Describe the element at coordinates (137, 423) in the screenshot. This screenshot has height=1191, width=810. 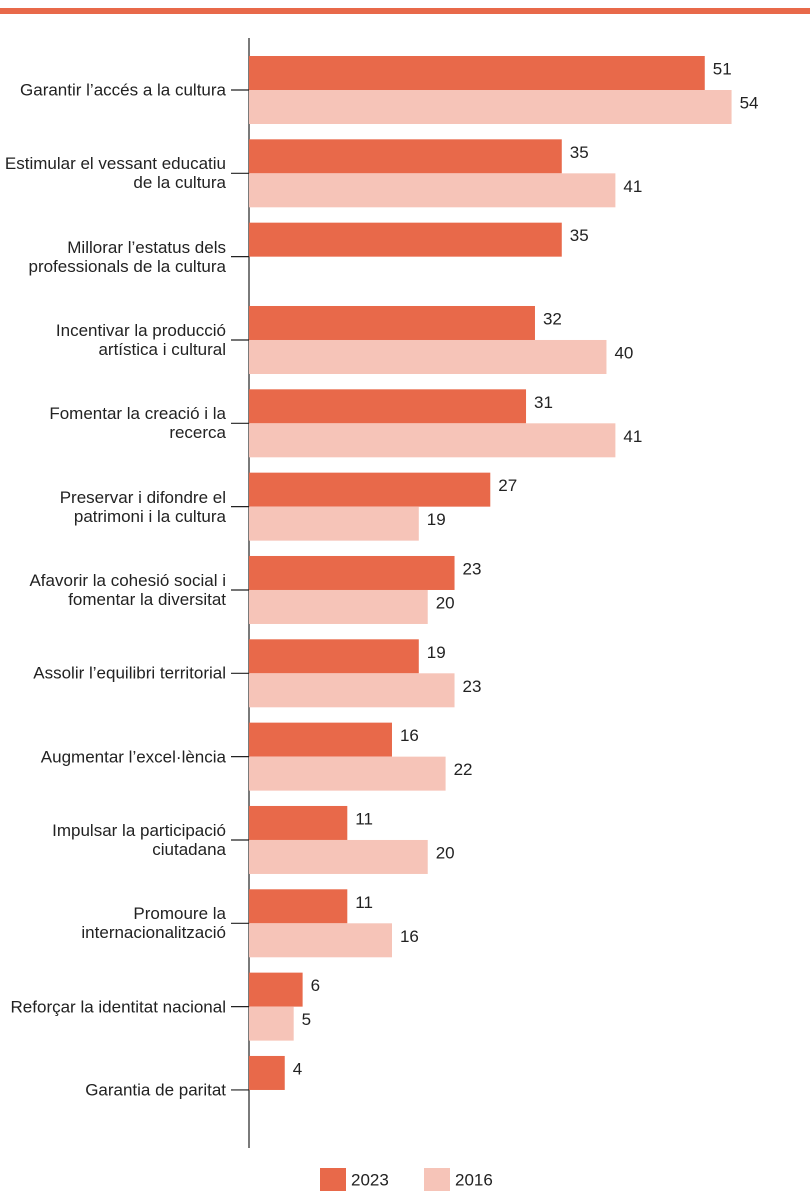
I see `category-label: Fomentar la creació i la recerca` at that location.